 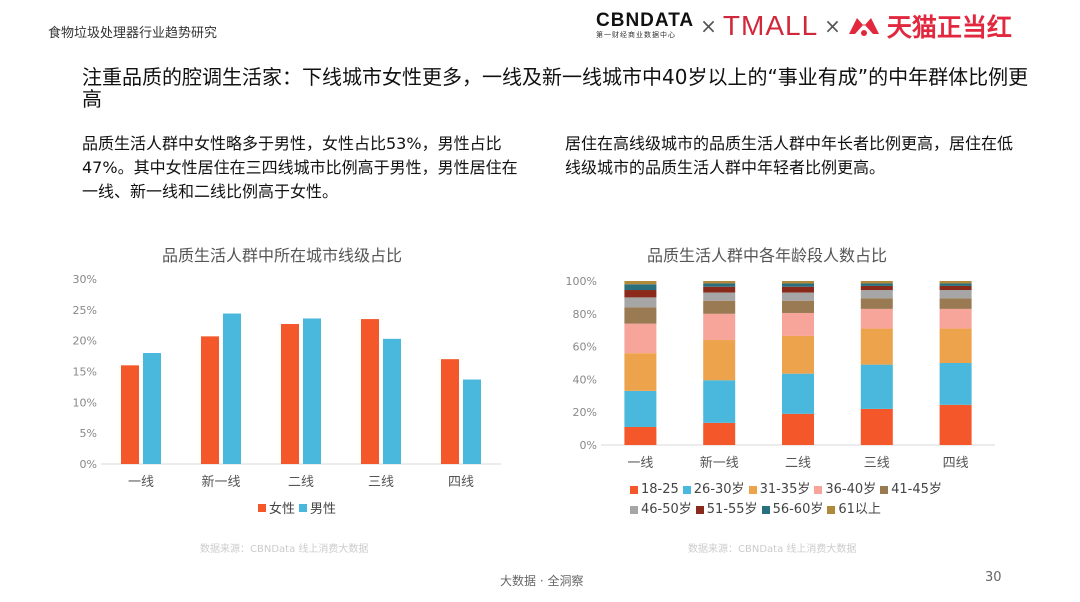 I want to click on y-tick-label: 30%, so click(x=85, y=279).